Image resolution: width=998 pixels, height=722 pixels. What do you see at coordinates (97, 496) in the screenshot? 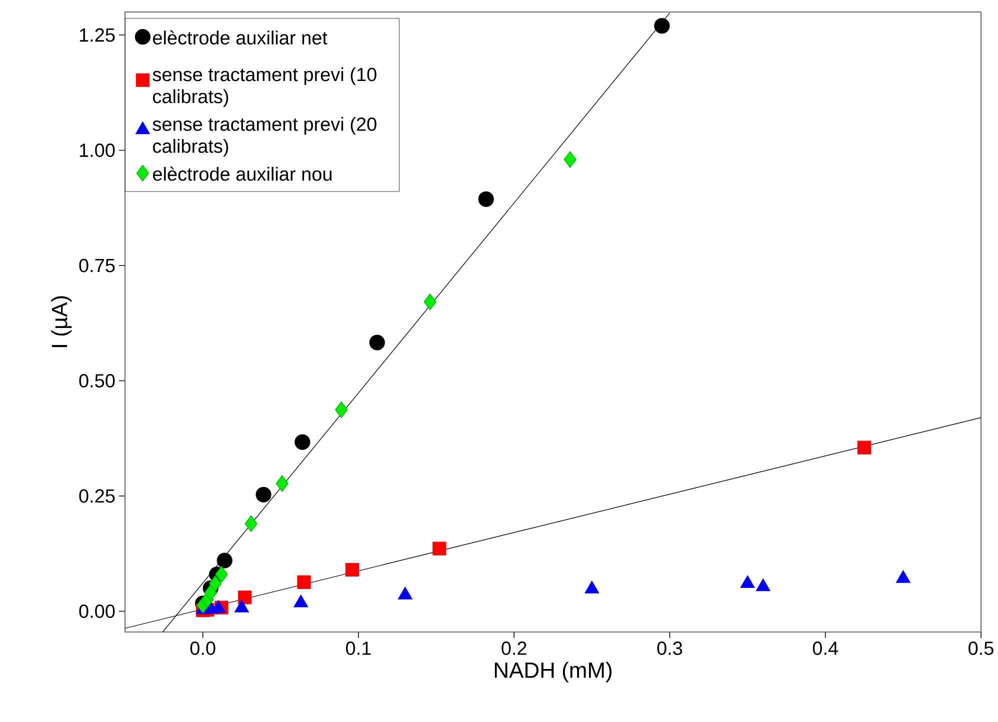
I see `y-tick-label: 0.25` at bounding box center [97, 496].